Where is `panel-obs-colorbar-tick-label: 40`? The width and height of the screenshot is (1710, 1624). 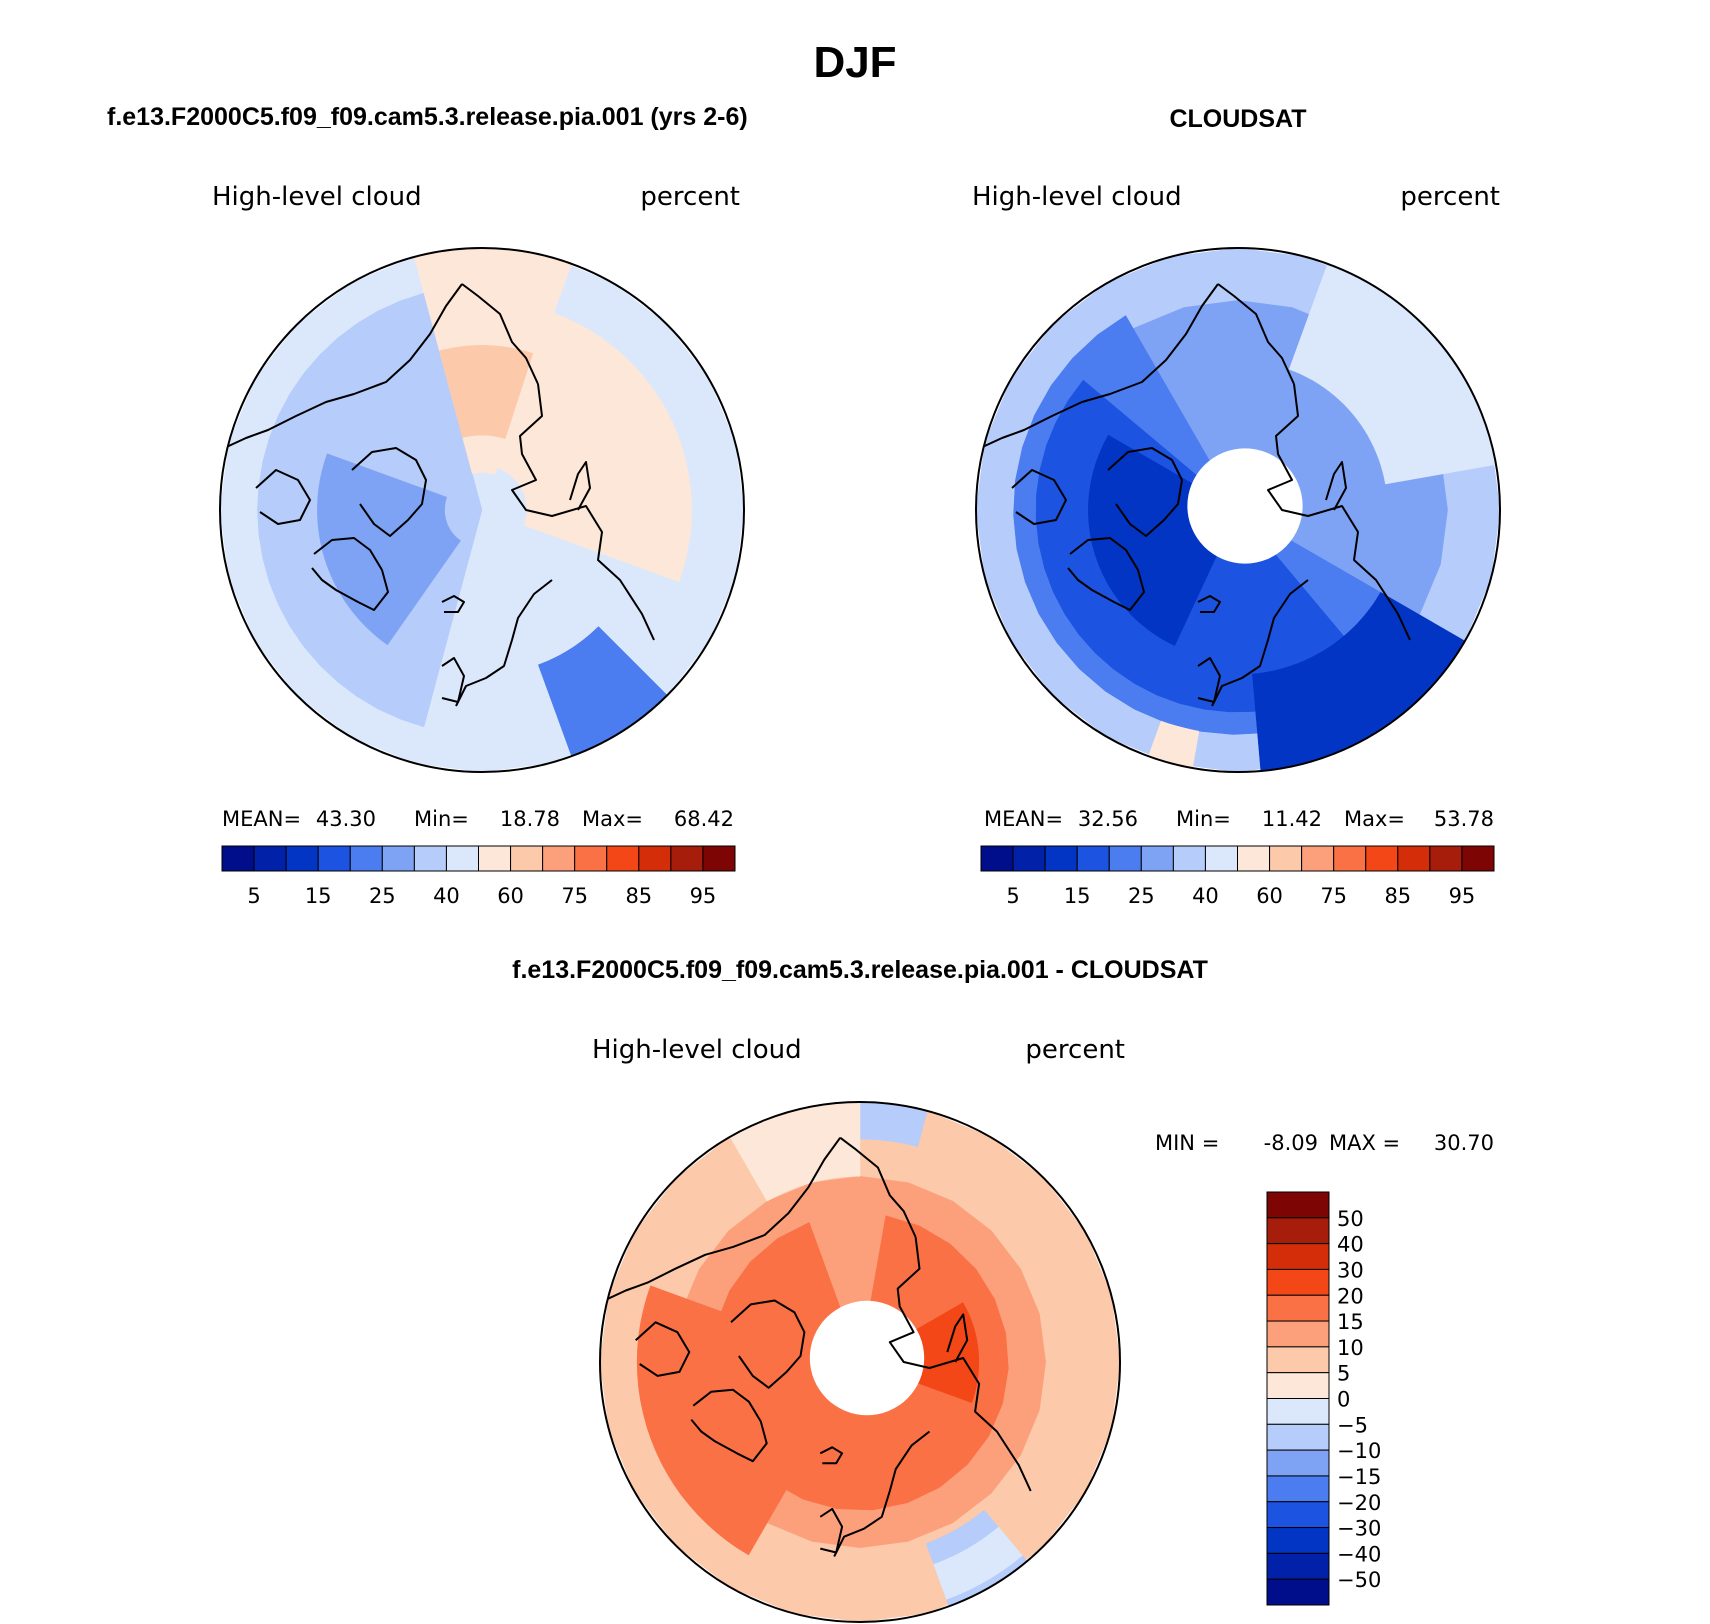 panel-obs-colorbar-tick-label: 40 is located at coordinates (1205, 896).